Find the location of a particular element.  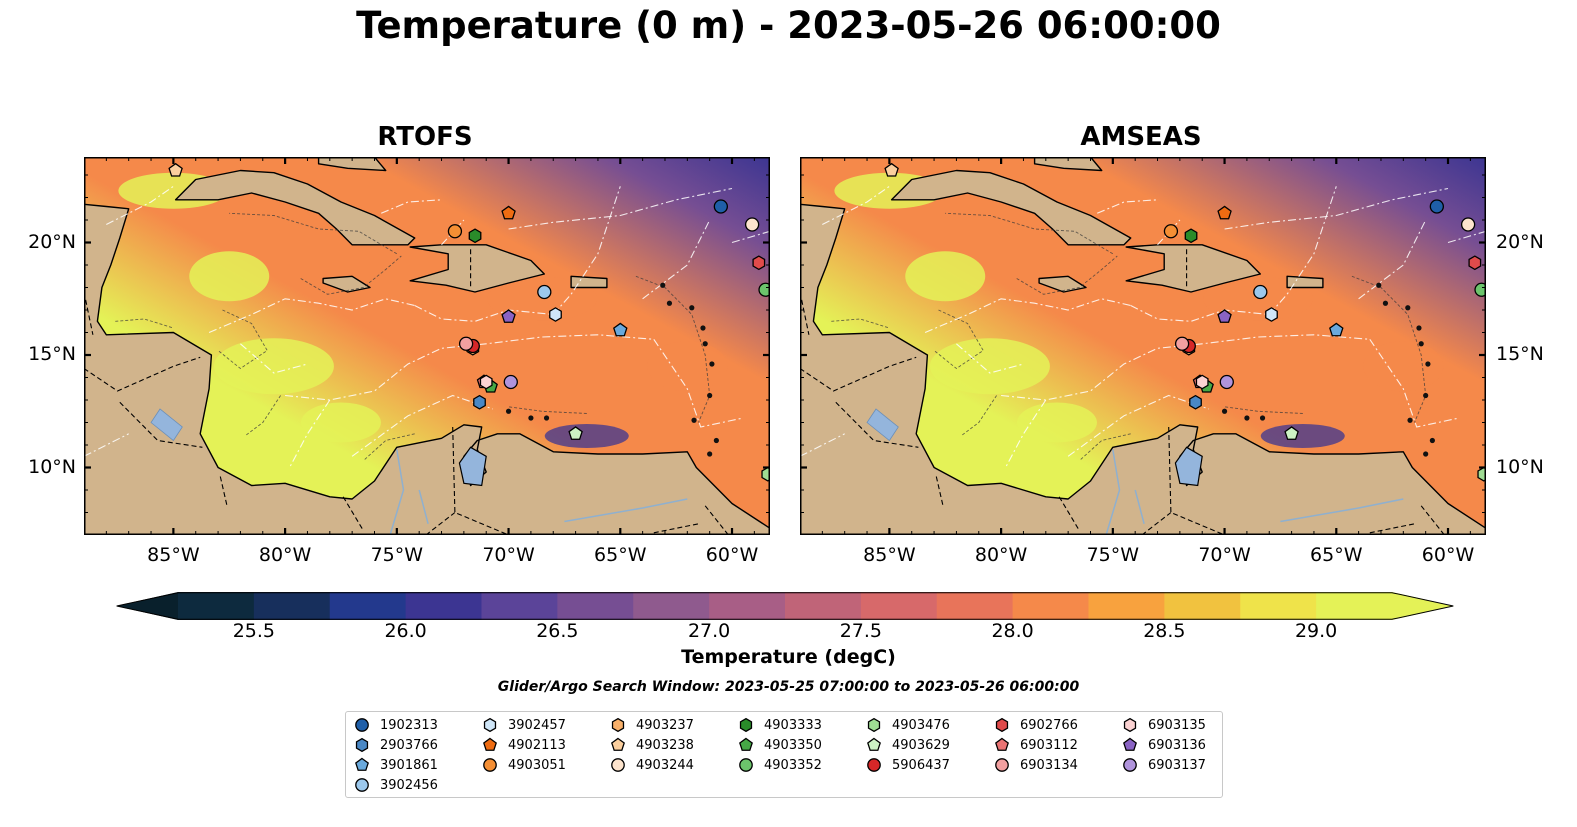

lon-tick-label: 85°W is located at coordinates (889, 555).